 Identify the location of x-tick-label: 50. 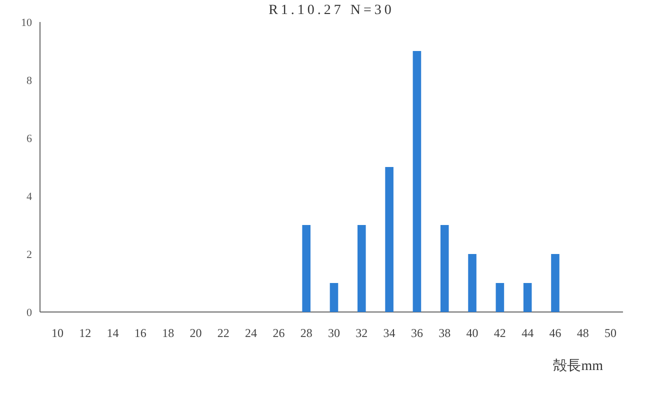
(610, 333).